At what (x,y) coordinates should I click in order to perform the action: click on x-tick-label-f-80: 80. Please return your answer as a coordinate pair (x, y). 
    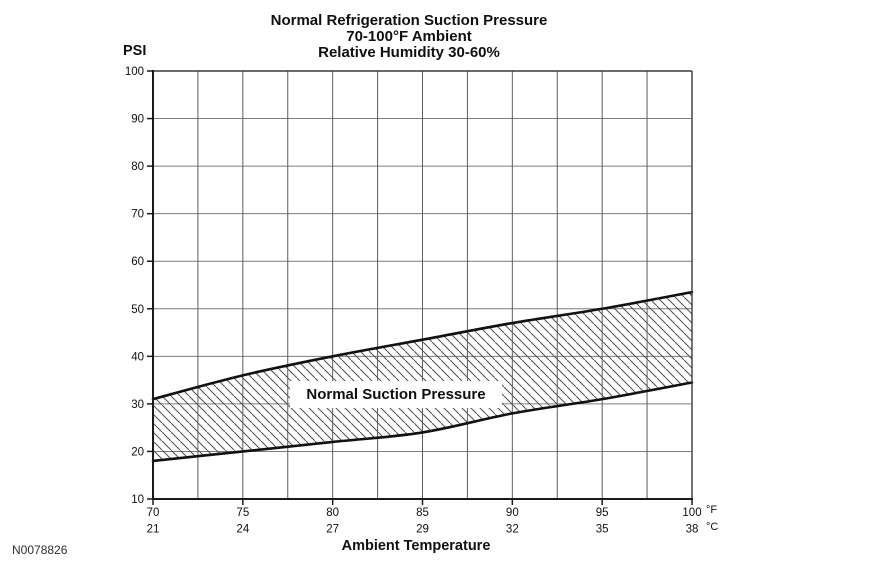
    Looking at the image, I should click on (332, 513).